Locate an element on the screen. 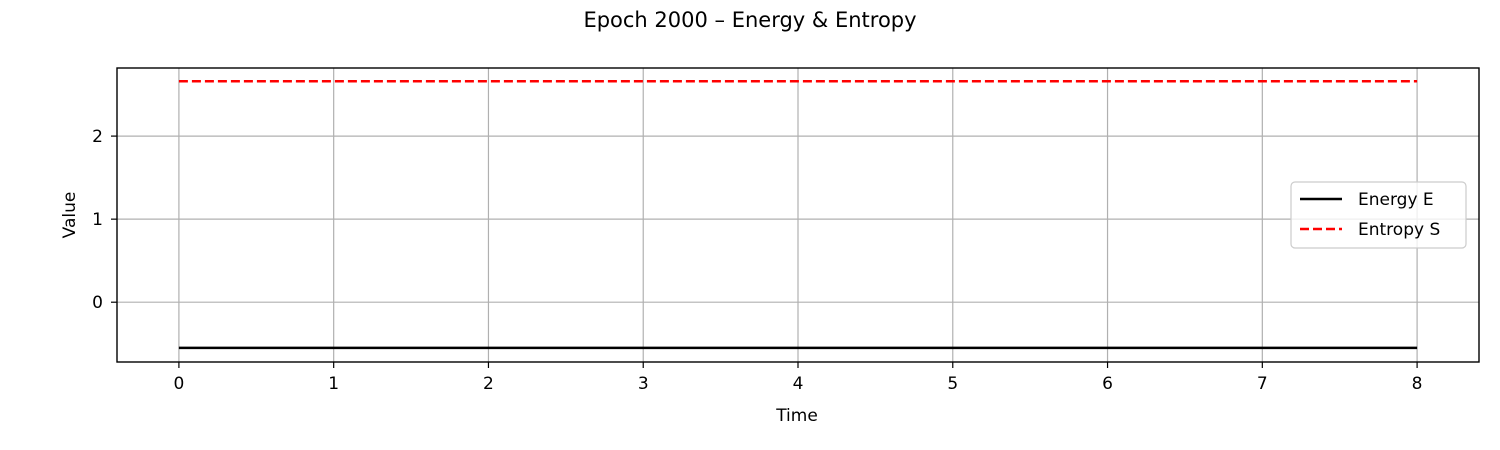  y-tick-label: 2 is located at coordinates (97, 137).